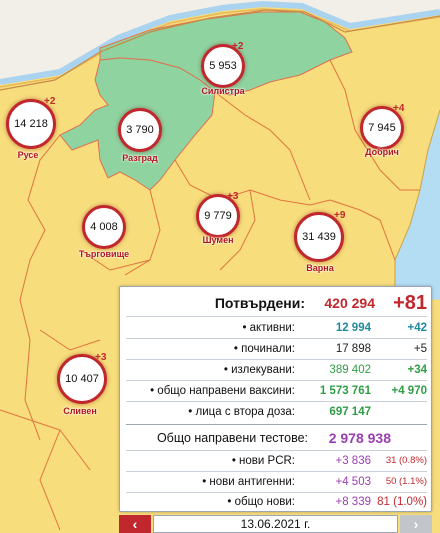 The height and width of the screenshot is (533, 440). I want to click on targovishte-count: 4 008, so click(104, 227).